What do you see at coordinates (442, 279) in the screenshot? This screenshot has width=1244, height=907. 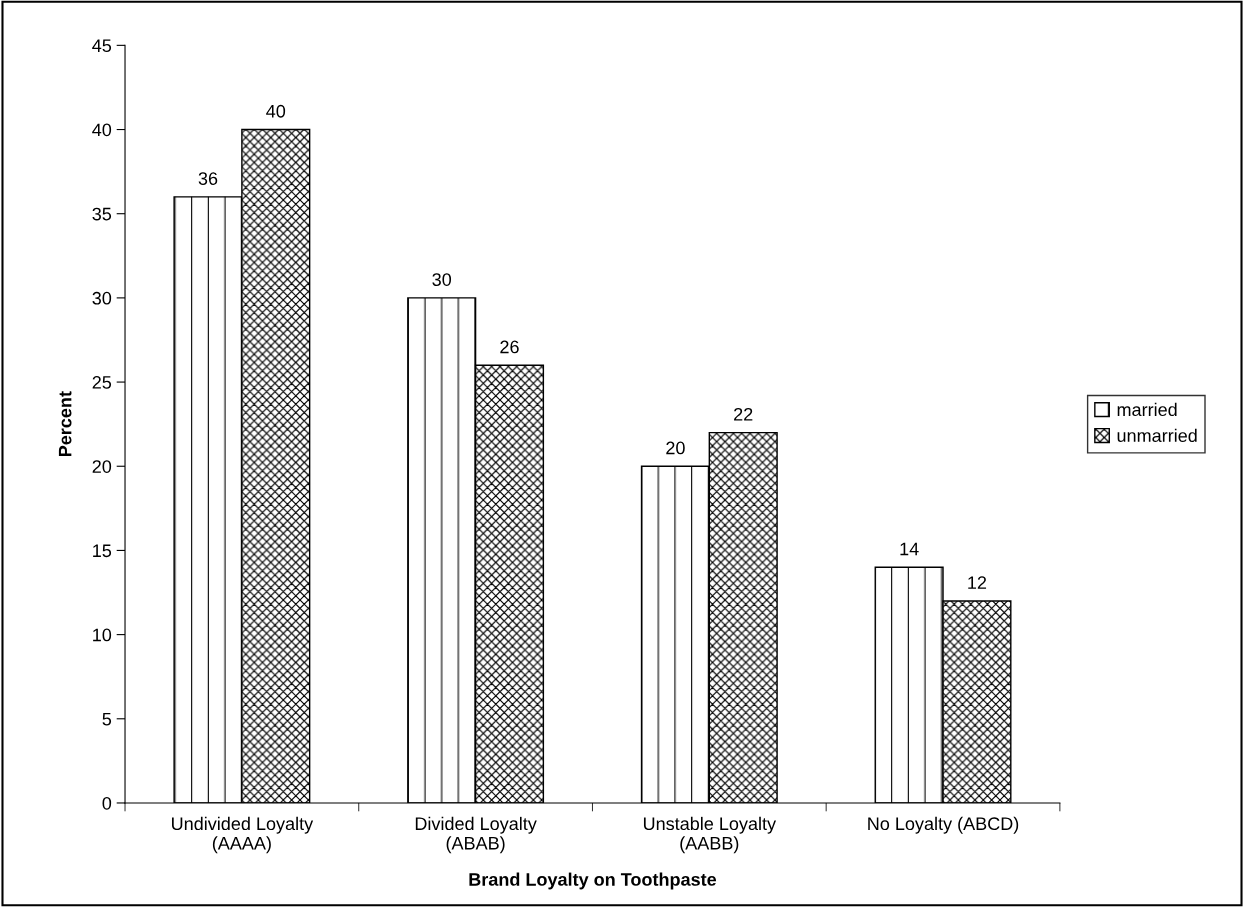 I see `data-label: 30` at bounding box center [442, 279].